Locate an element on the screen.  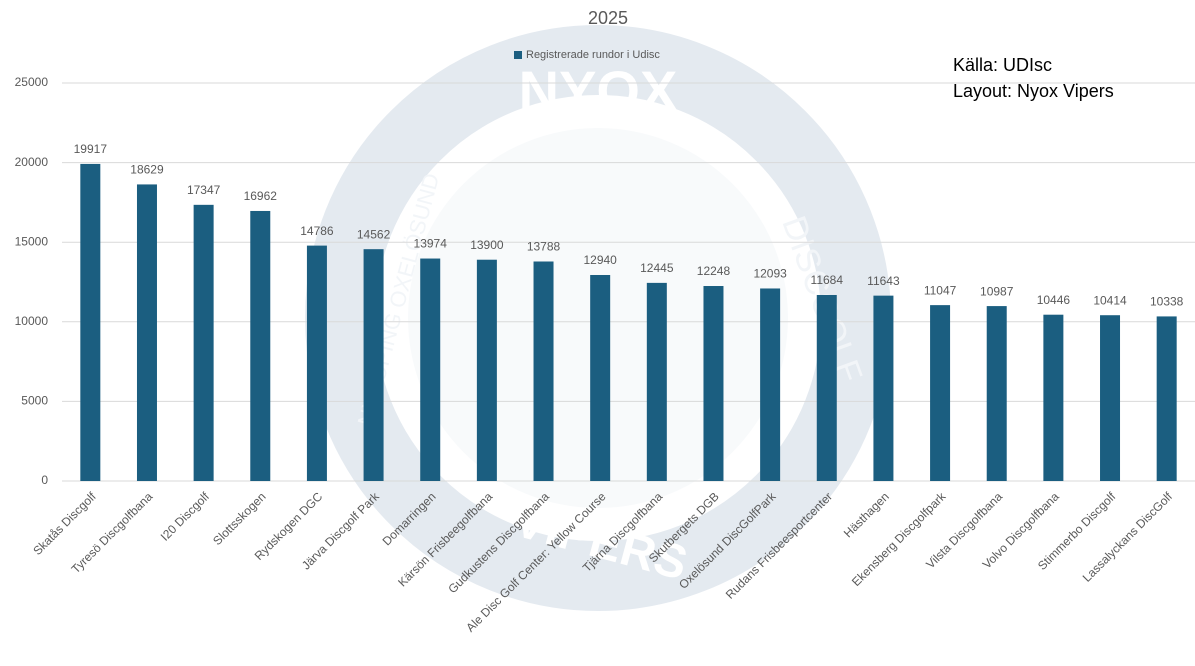
data-label: 12940 is located at coordinates (600, 260).